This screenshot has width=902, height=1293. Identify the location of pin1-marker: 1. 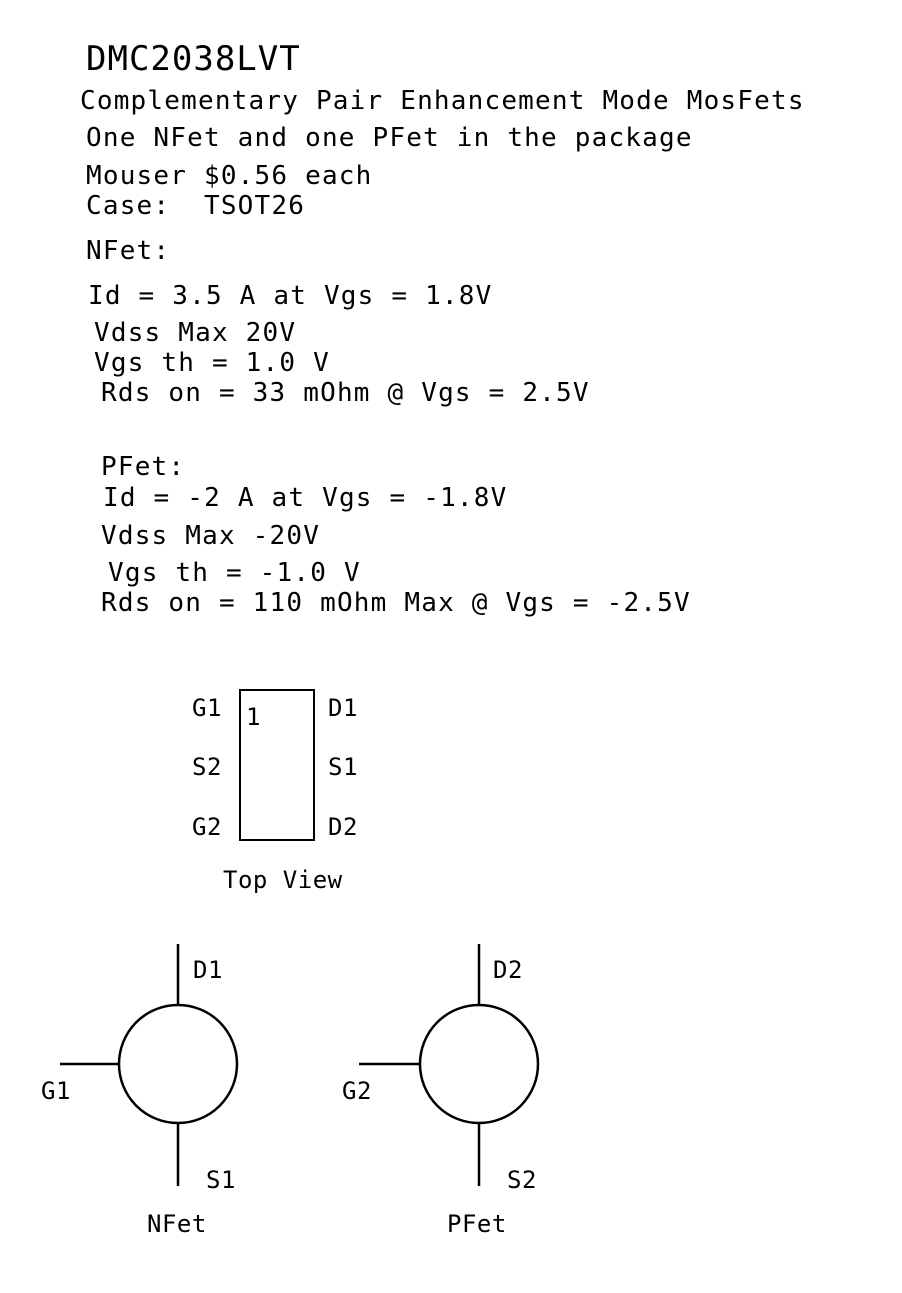
(253, 717).